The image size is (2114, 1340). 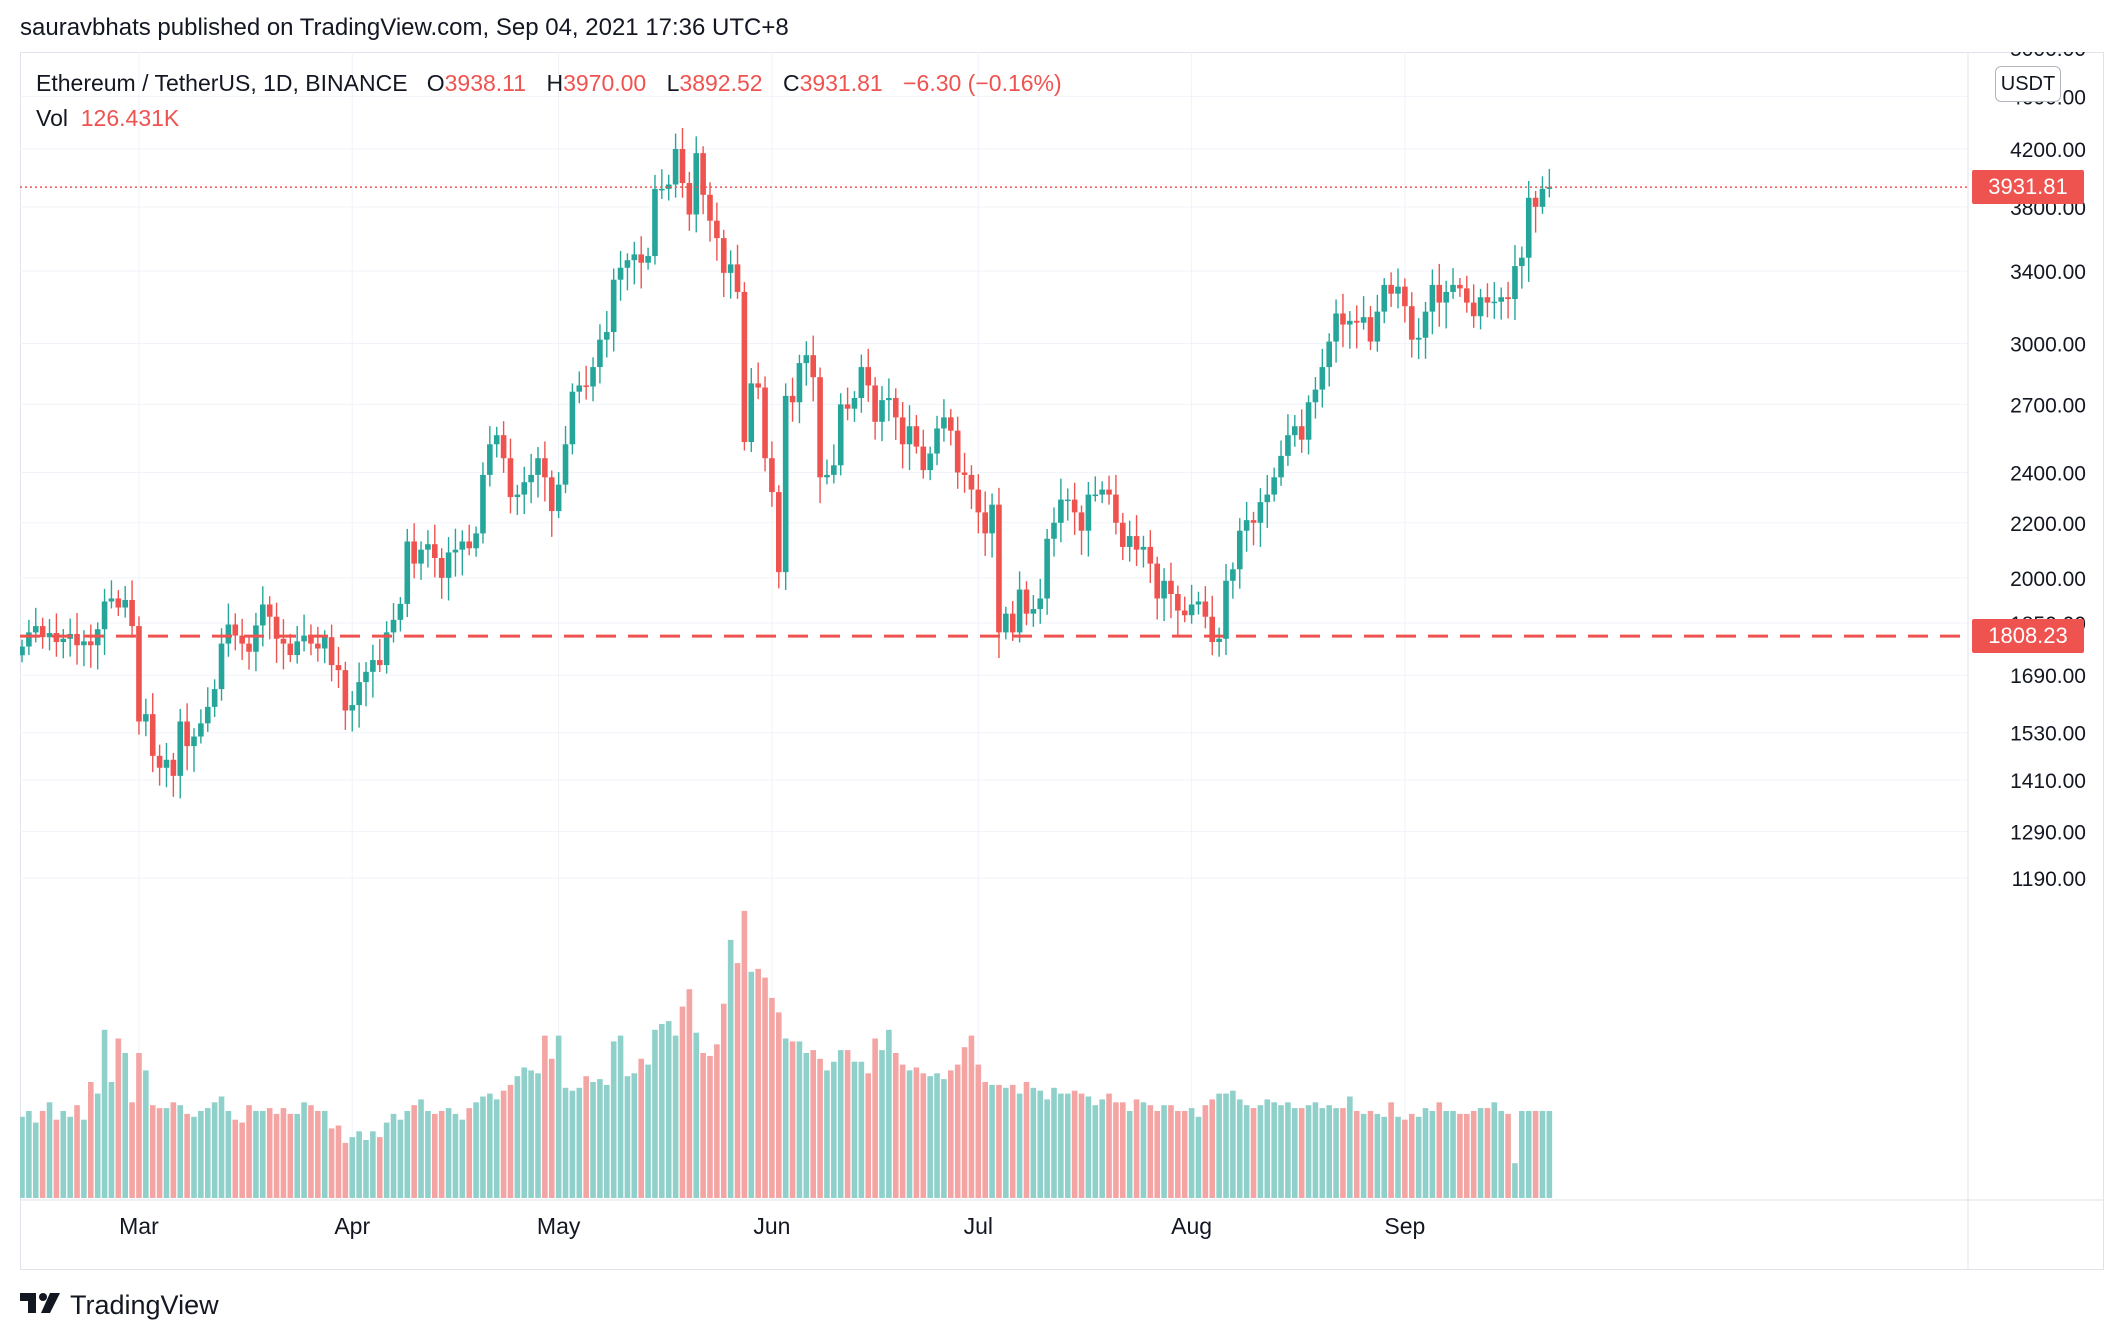 I want to click on currency-unit-button: USDT, so click(x=2028, y=84).